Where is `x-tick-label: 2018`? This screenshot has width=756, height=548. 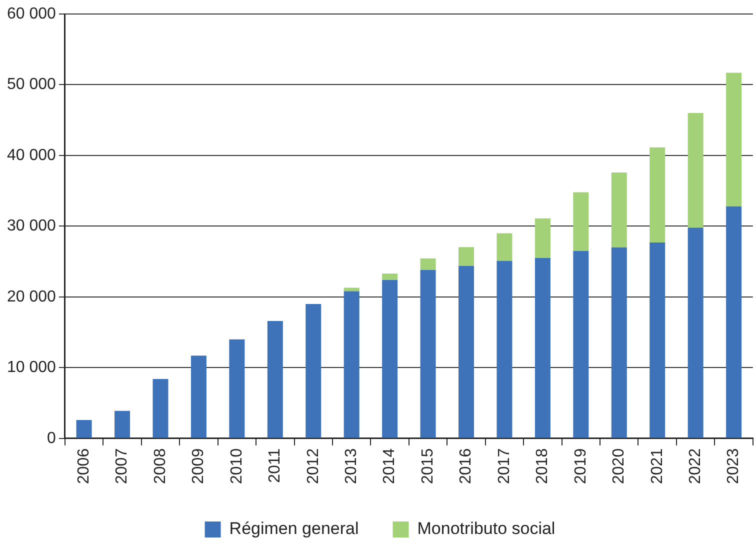
x-tick-label: 2018 is located at coordinates (543, 466).